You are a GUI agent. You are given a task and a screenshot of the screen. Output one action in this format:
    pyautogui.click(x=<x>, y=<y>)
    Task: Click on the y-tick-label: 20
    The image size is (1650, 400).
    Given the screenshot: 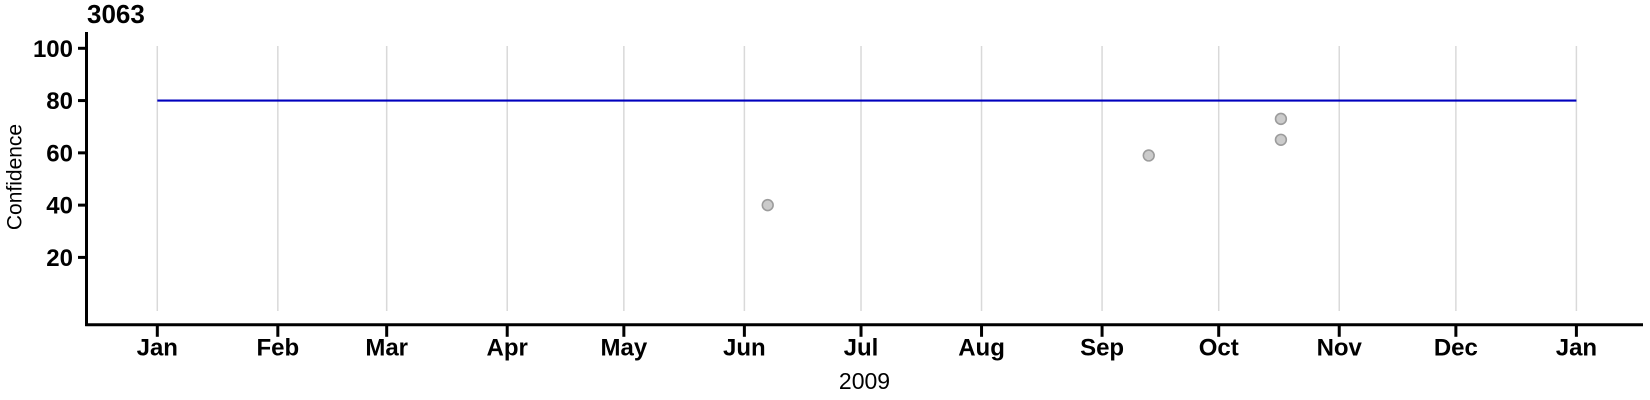 What is the action you would take?
    pyautogui.click(x=59, y=258)
    